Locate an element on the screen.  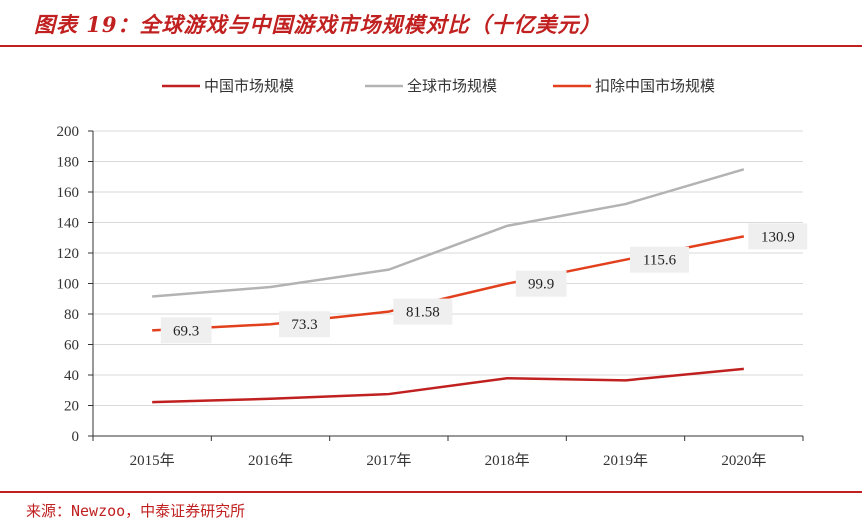
y-tick-label: 60 is located at coordinates (71, 346).